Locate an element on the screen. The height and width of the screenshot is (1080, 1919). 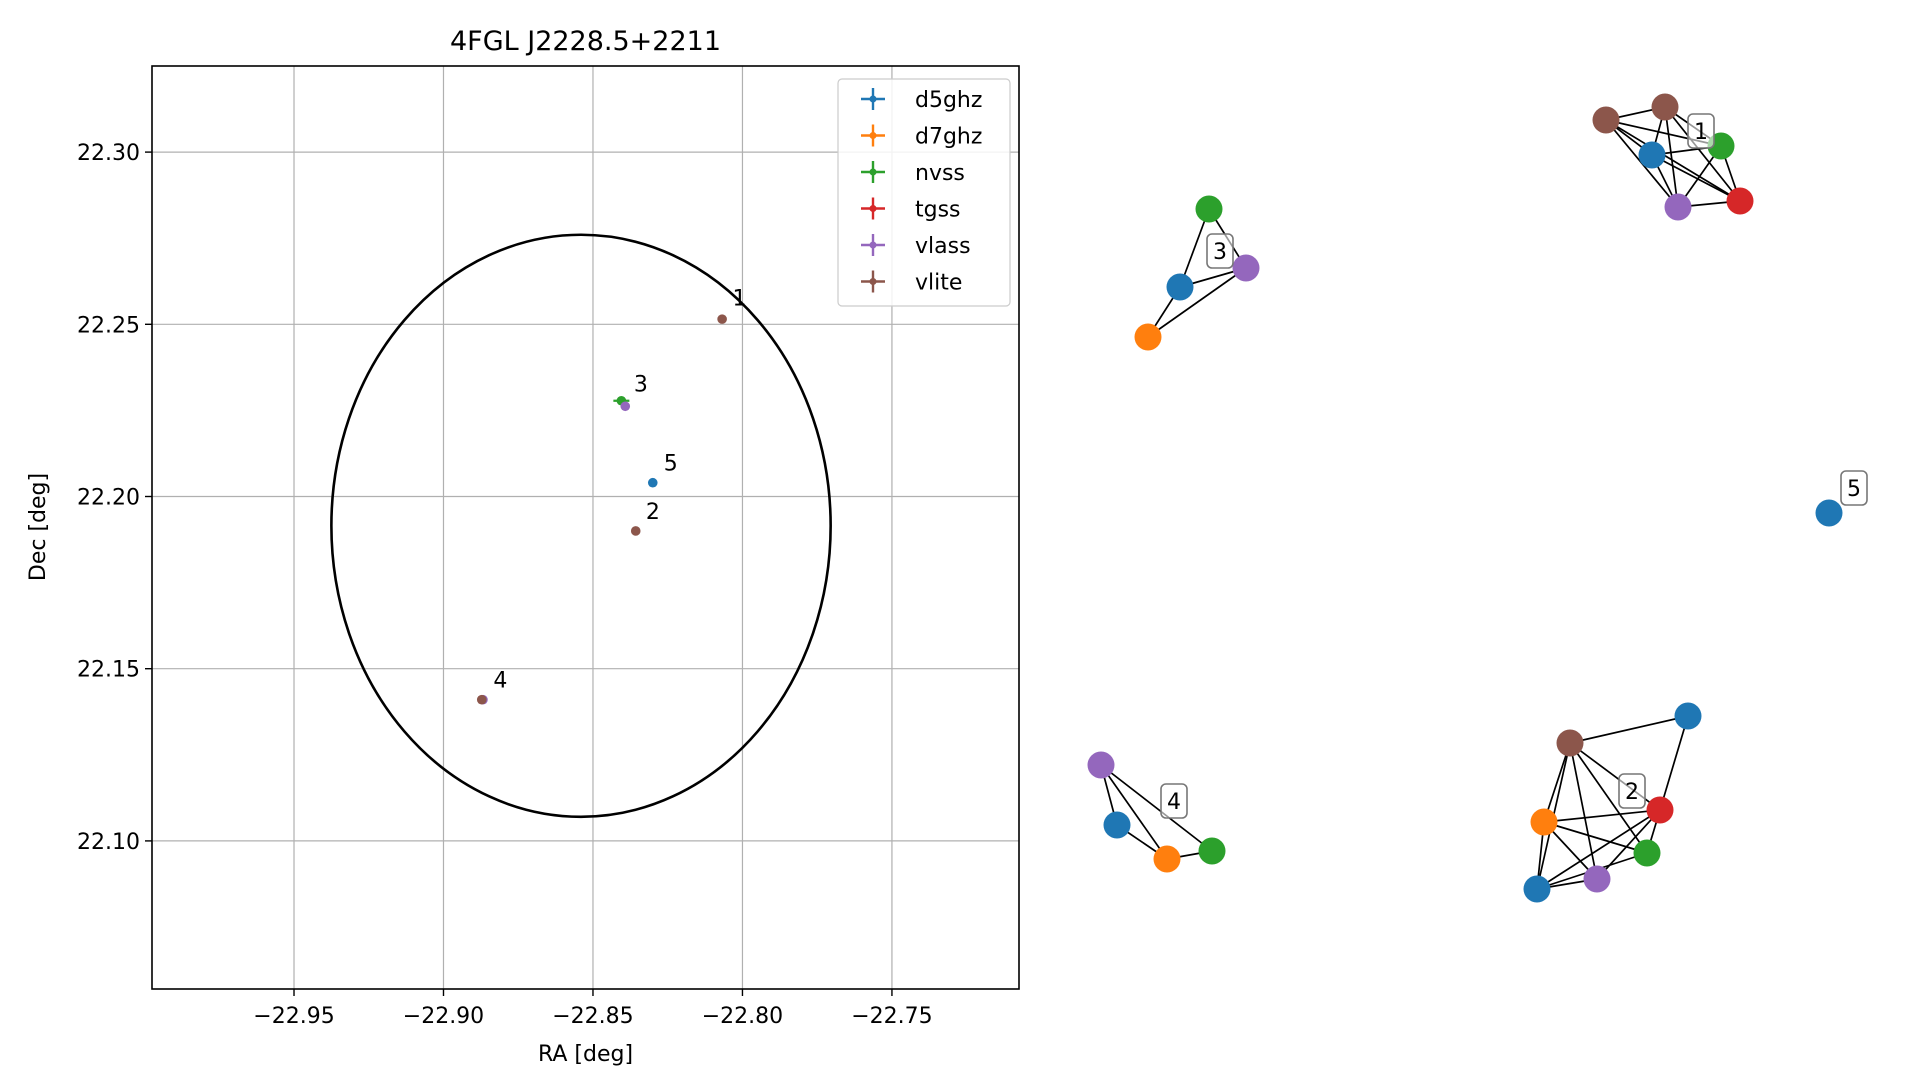
graph-node-c4-d5 is located at coordinates (1117, 825).